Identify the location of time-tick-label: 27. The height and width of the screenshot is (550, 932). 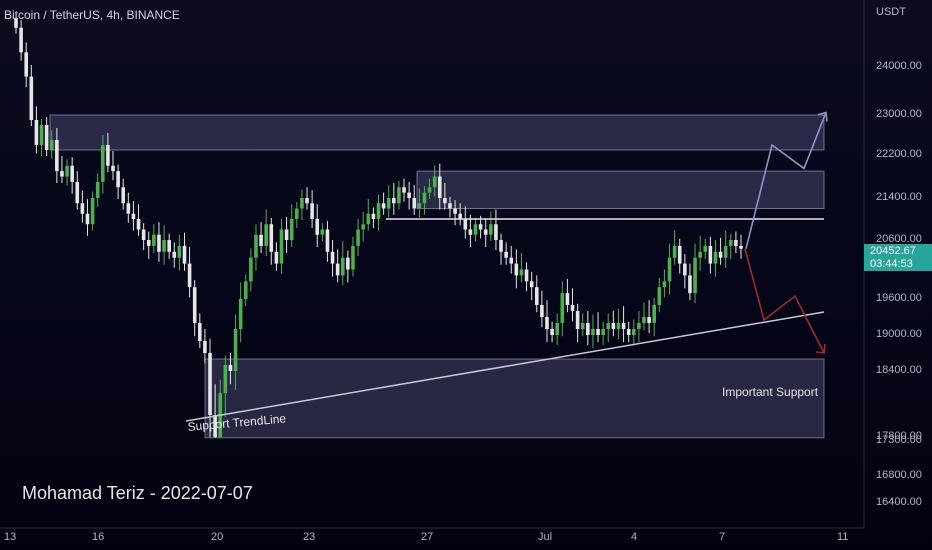
(427, 537).